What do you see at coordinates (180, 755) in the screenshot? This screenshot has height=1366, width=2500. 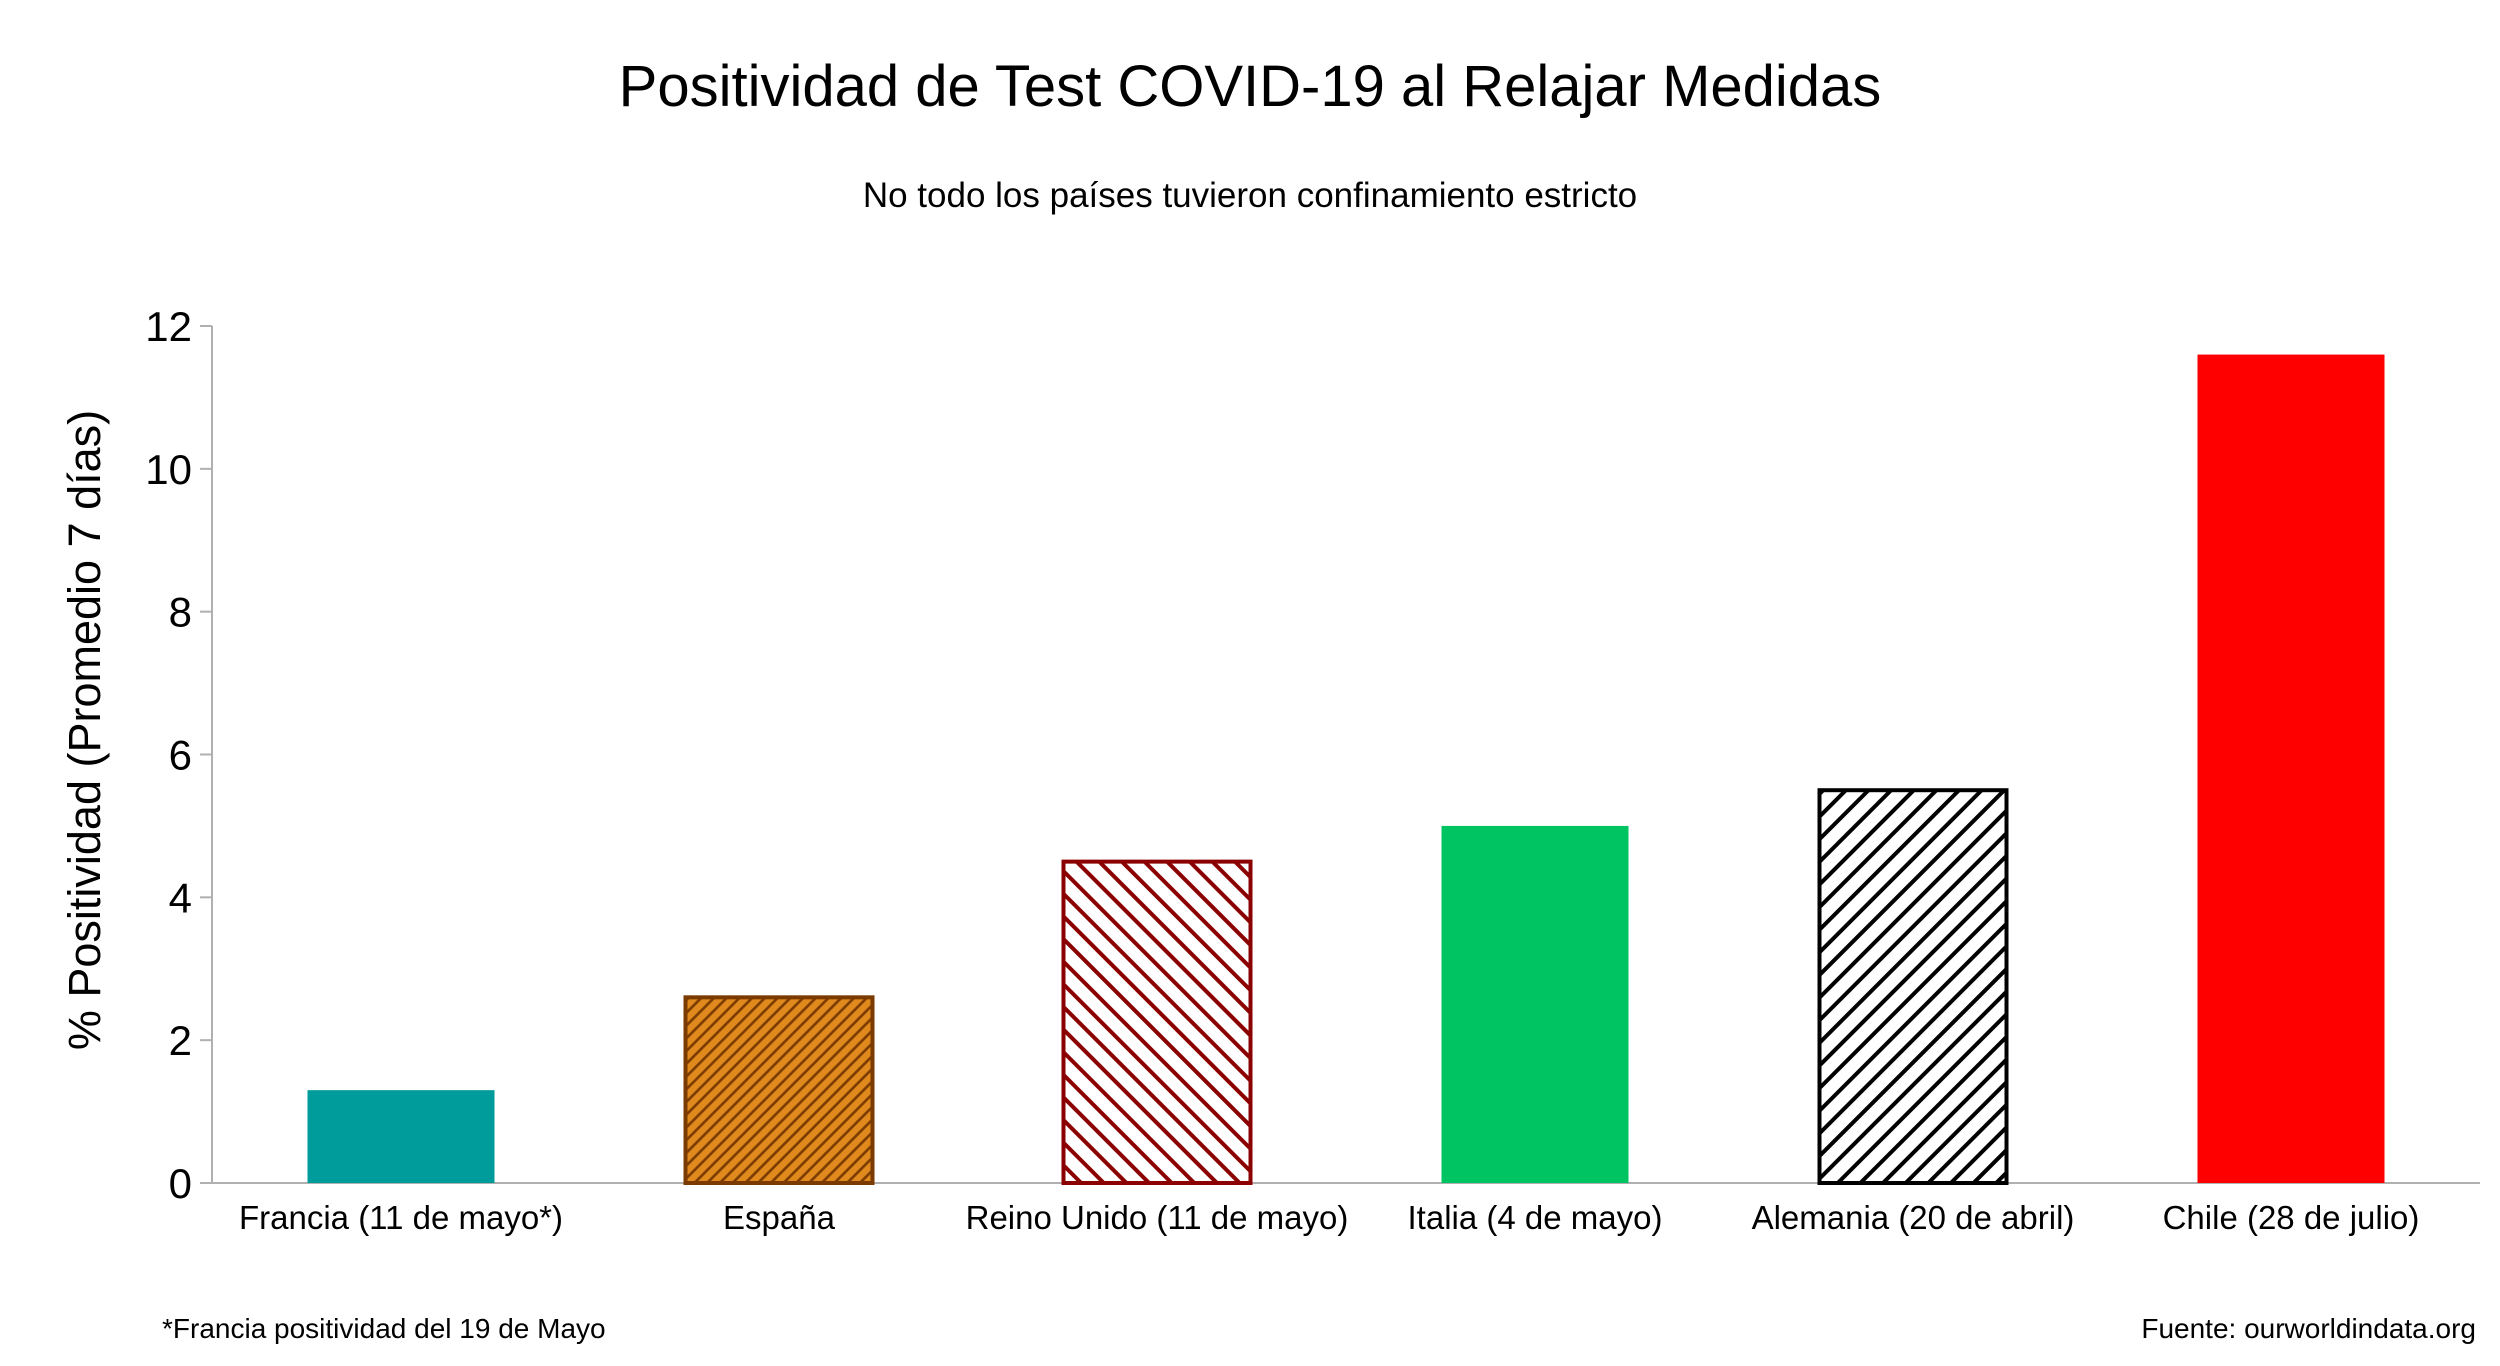 I see `y-tick-label: 6` at bounding box center [180, 755].